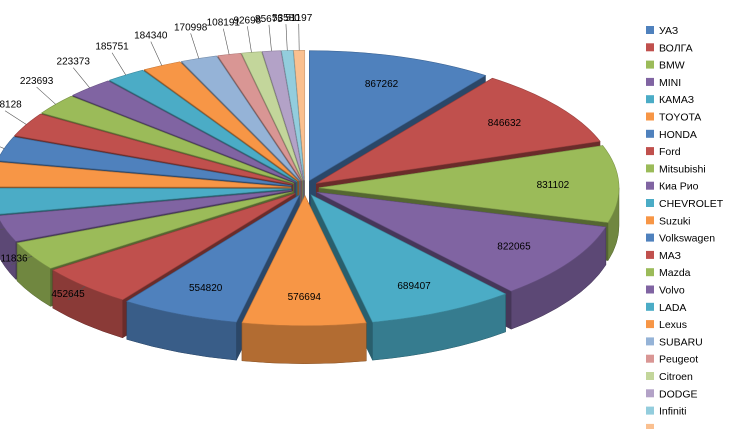  I want to click on data-label: 85675, so click(269, 19).